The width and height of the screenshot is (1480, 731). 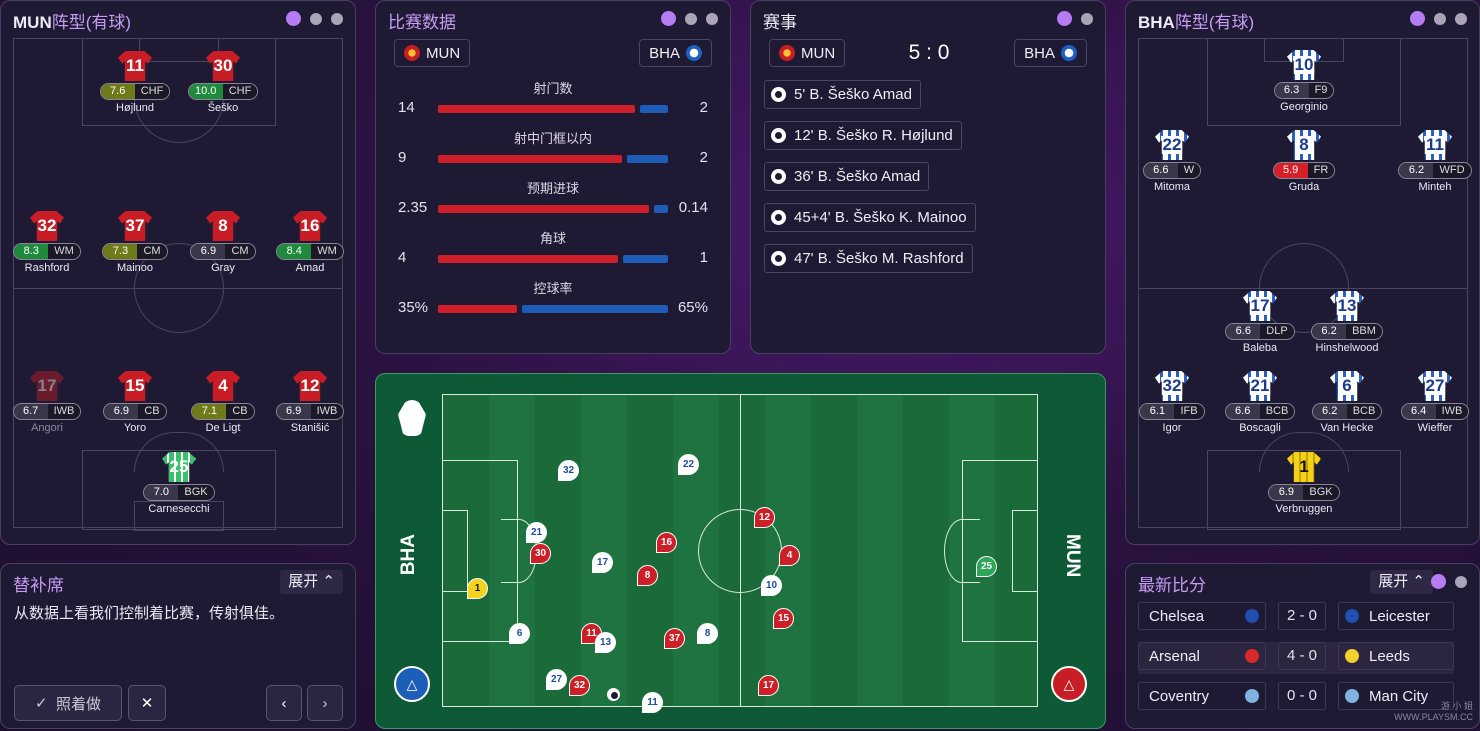 I want to click on player-card: 11 6.2 WFD Minteh, so click(x=1432, y=161).